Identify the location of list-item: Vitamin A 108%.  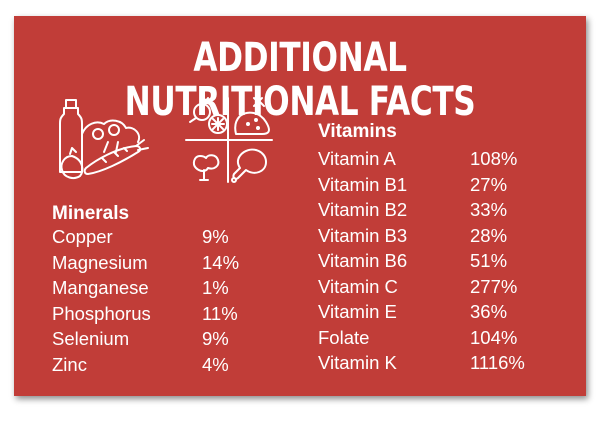
(438, 159).